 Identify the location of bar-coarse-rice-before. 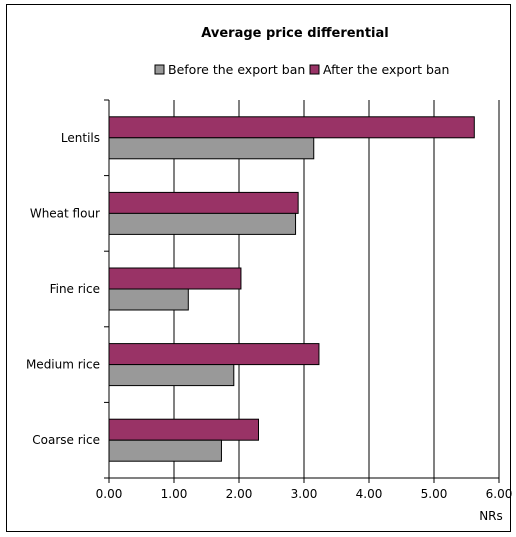
(165, 450).